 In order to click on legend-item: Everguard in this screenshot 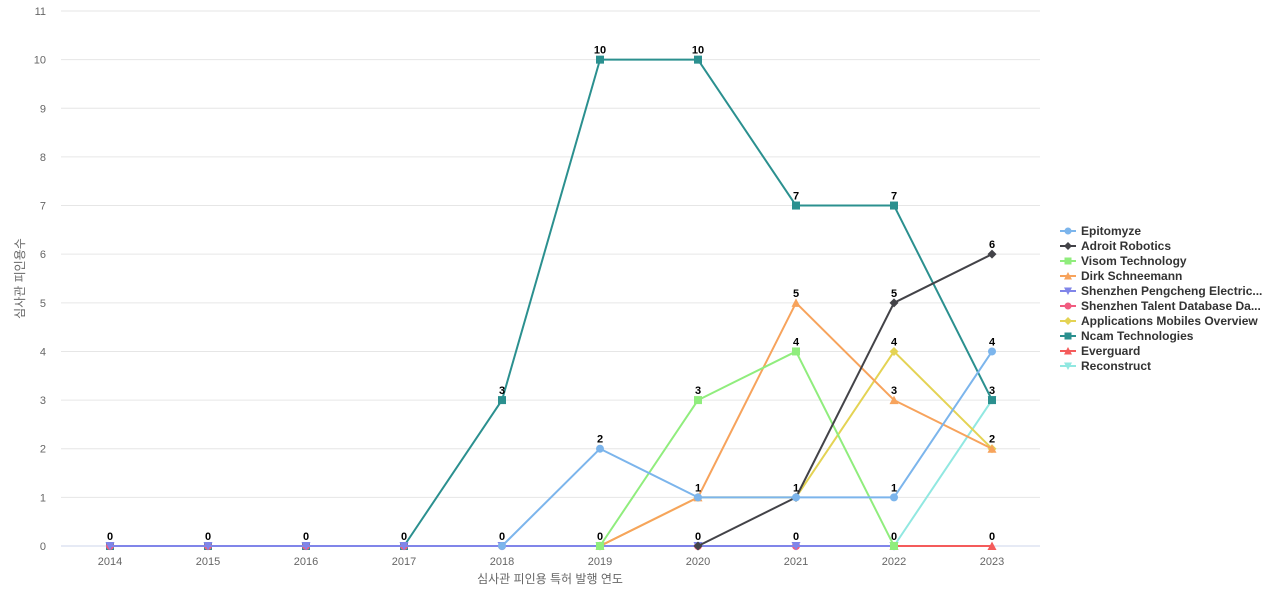, I will do `click(1100, 351)`.